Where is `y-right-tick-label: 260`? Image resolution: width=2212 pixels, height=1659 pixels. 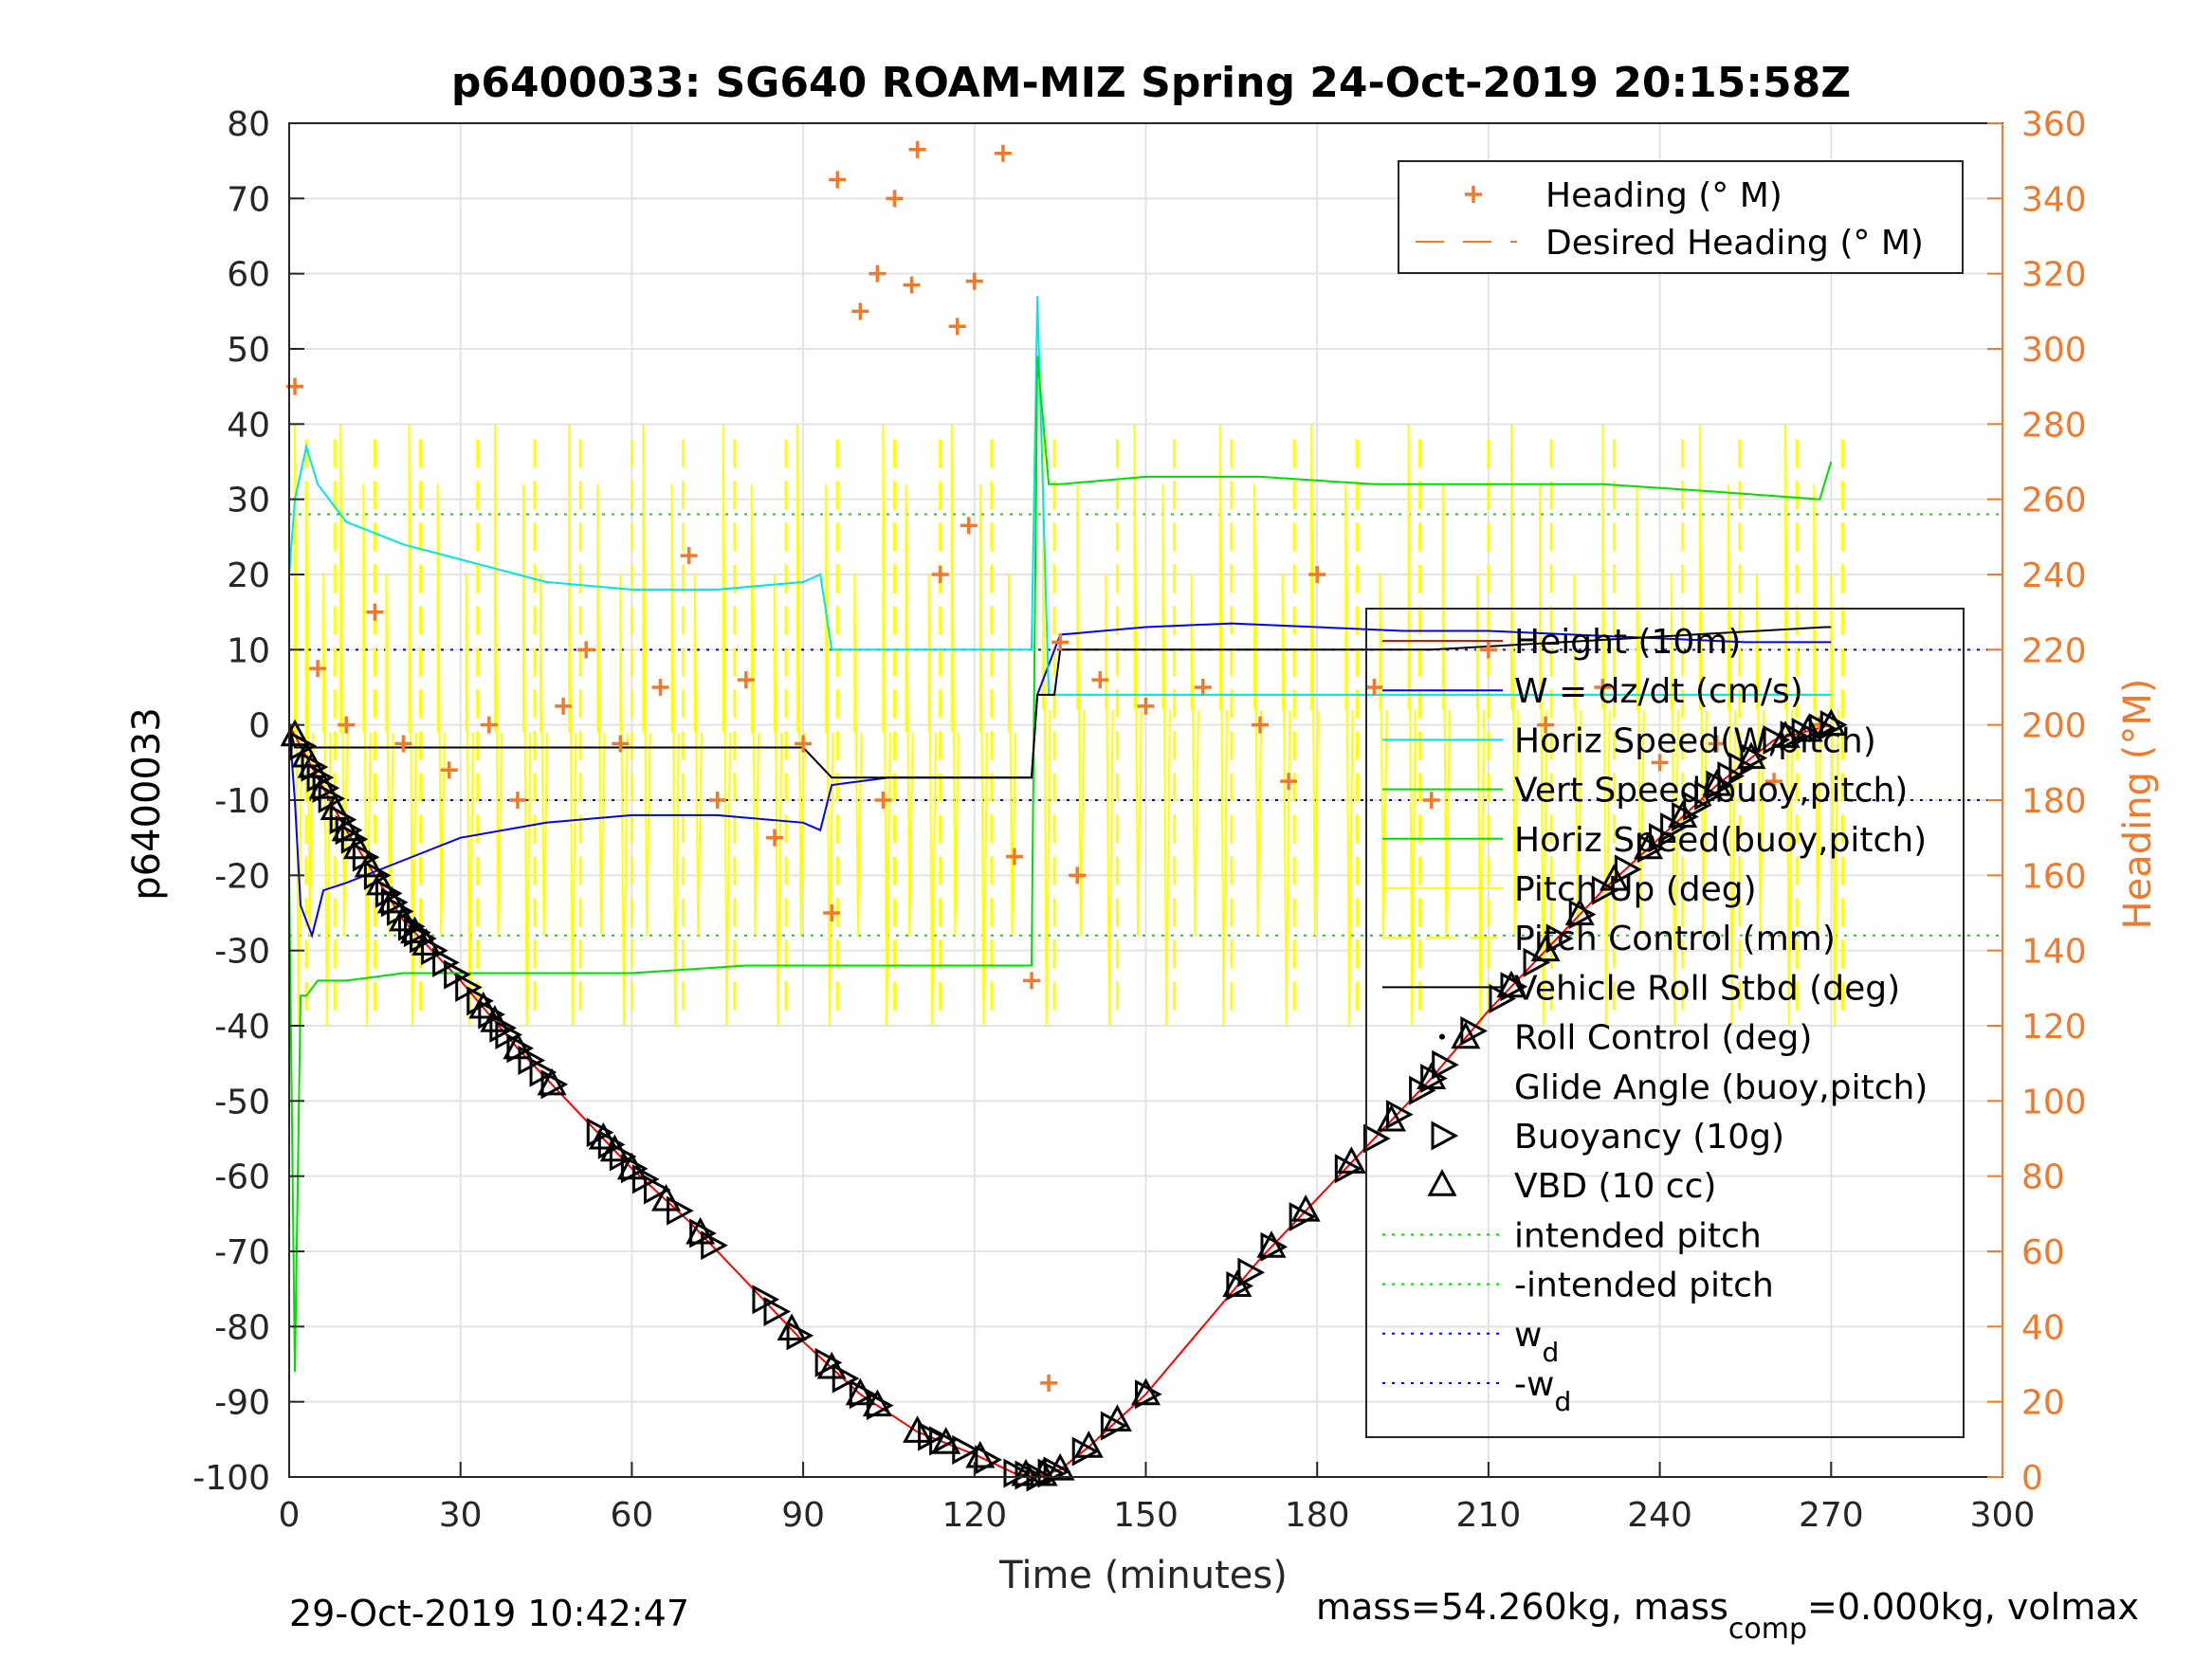 y-right-tick-label: 260 is located at coordinates (2054, 501).